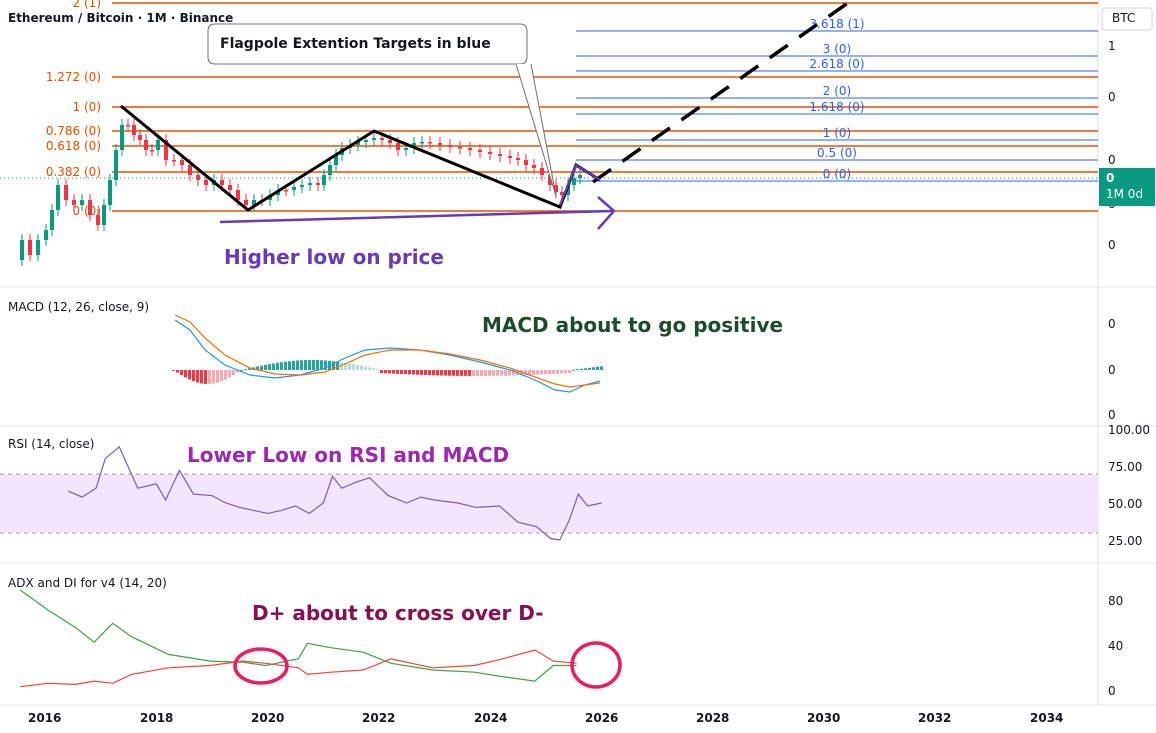 This screenshot has height=733, width=1156. I want to click on flagpole-projection-dashed, so click(722, 92).